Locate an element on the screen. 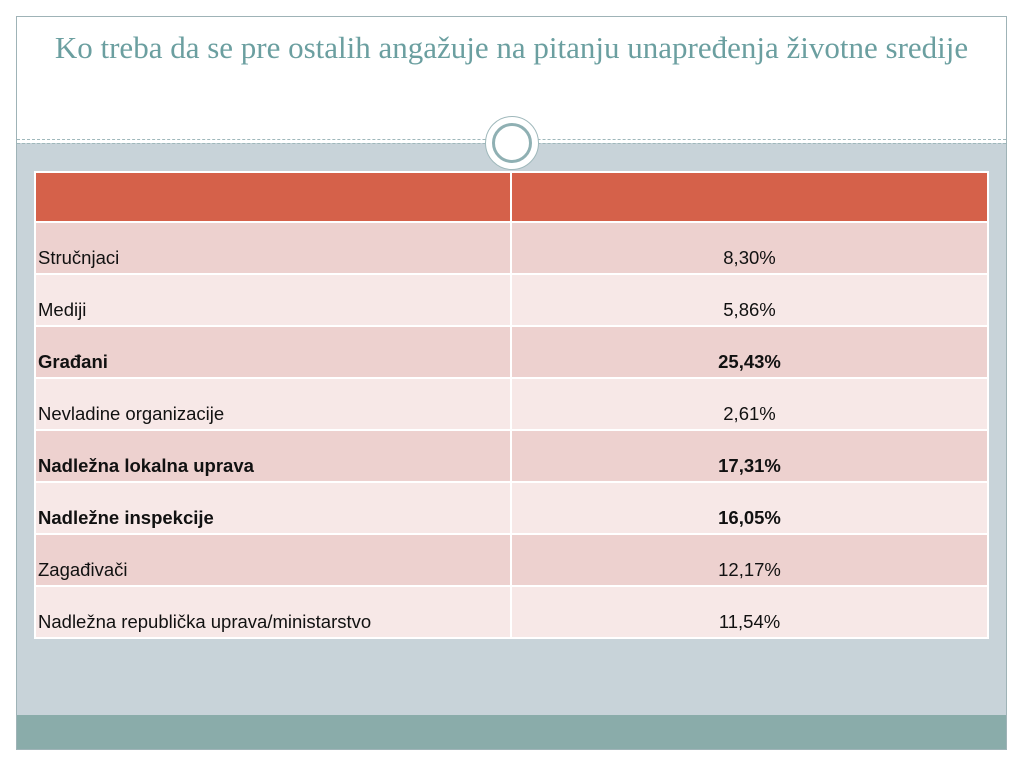  circle-ornament-icon is located at coordinates (512, 143).